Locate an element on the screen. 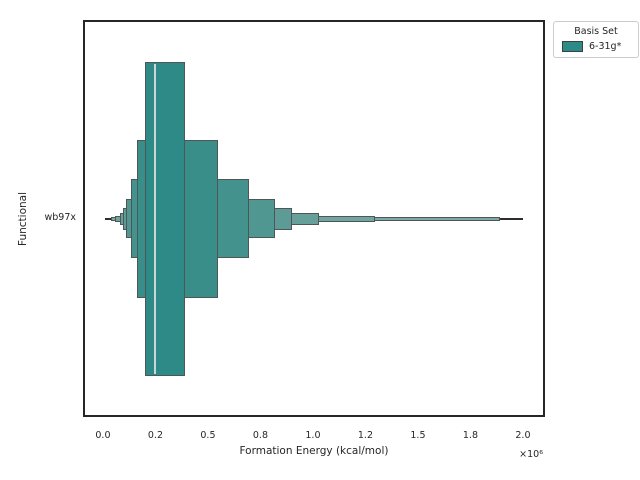 The width and height of the screenshot is (640, 480). x-tick-label: 2.0 is located at coordinates (523, 435).